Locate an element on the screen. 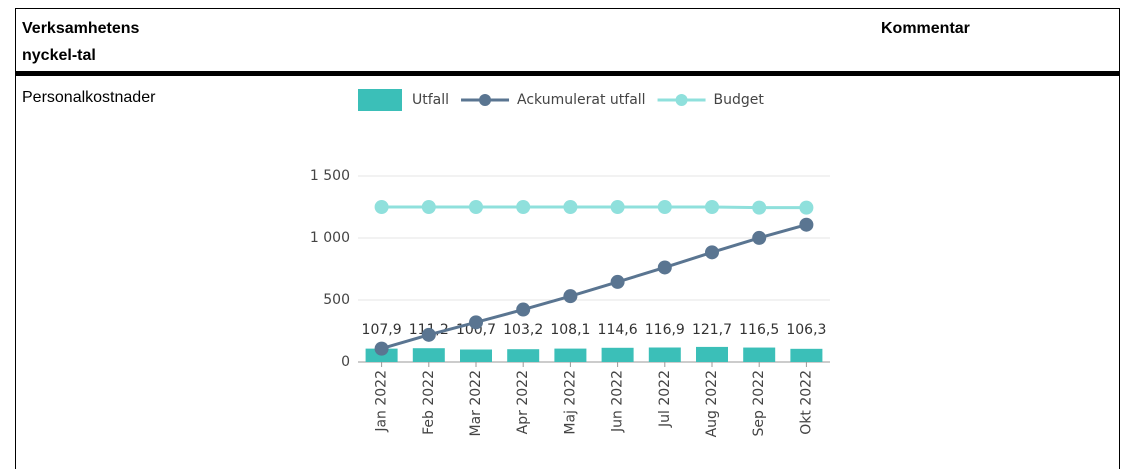 The width and height of the screenshot is (1133, 469). x-tick-label: Sep 2022 is located at coordinates (759, 403).